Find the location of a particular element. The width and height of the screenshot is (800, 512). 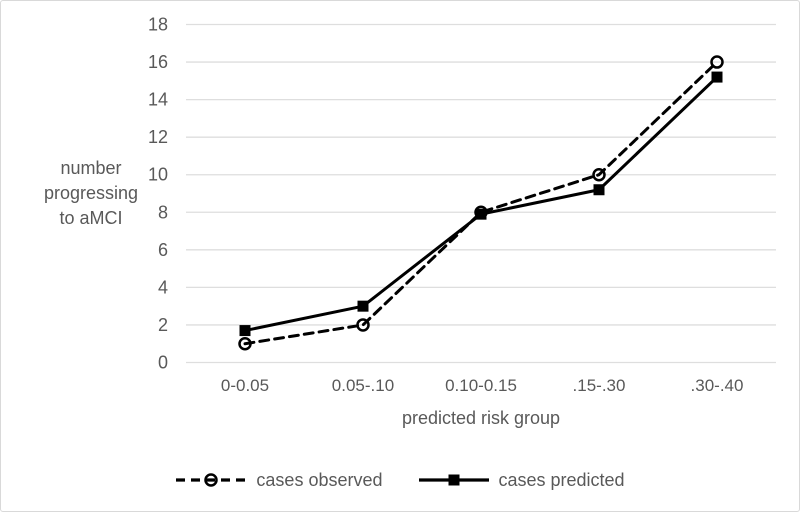

x-tick-label: 0.10-0.15 is located at coordinates (481, 385).